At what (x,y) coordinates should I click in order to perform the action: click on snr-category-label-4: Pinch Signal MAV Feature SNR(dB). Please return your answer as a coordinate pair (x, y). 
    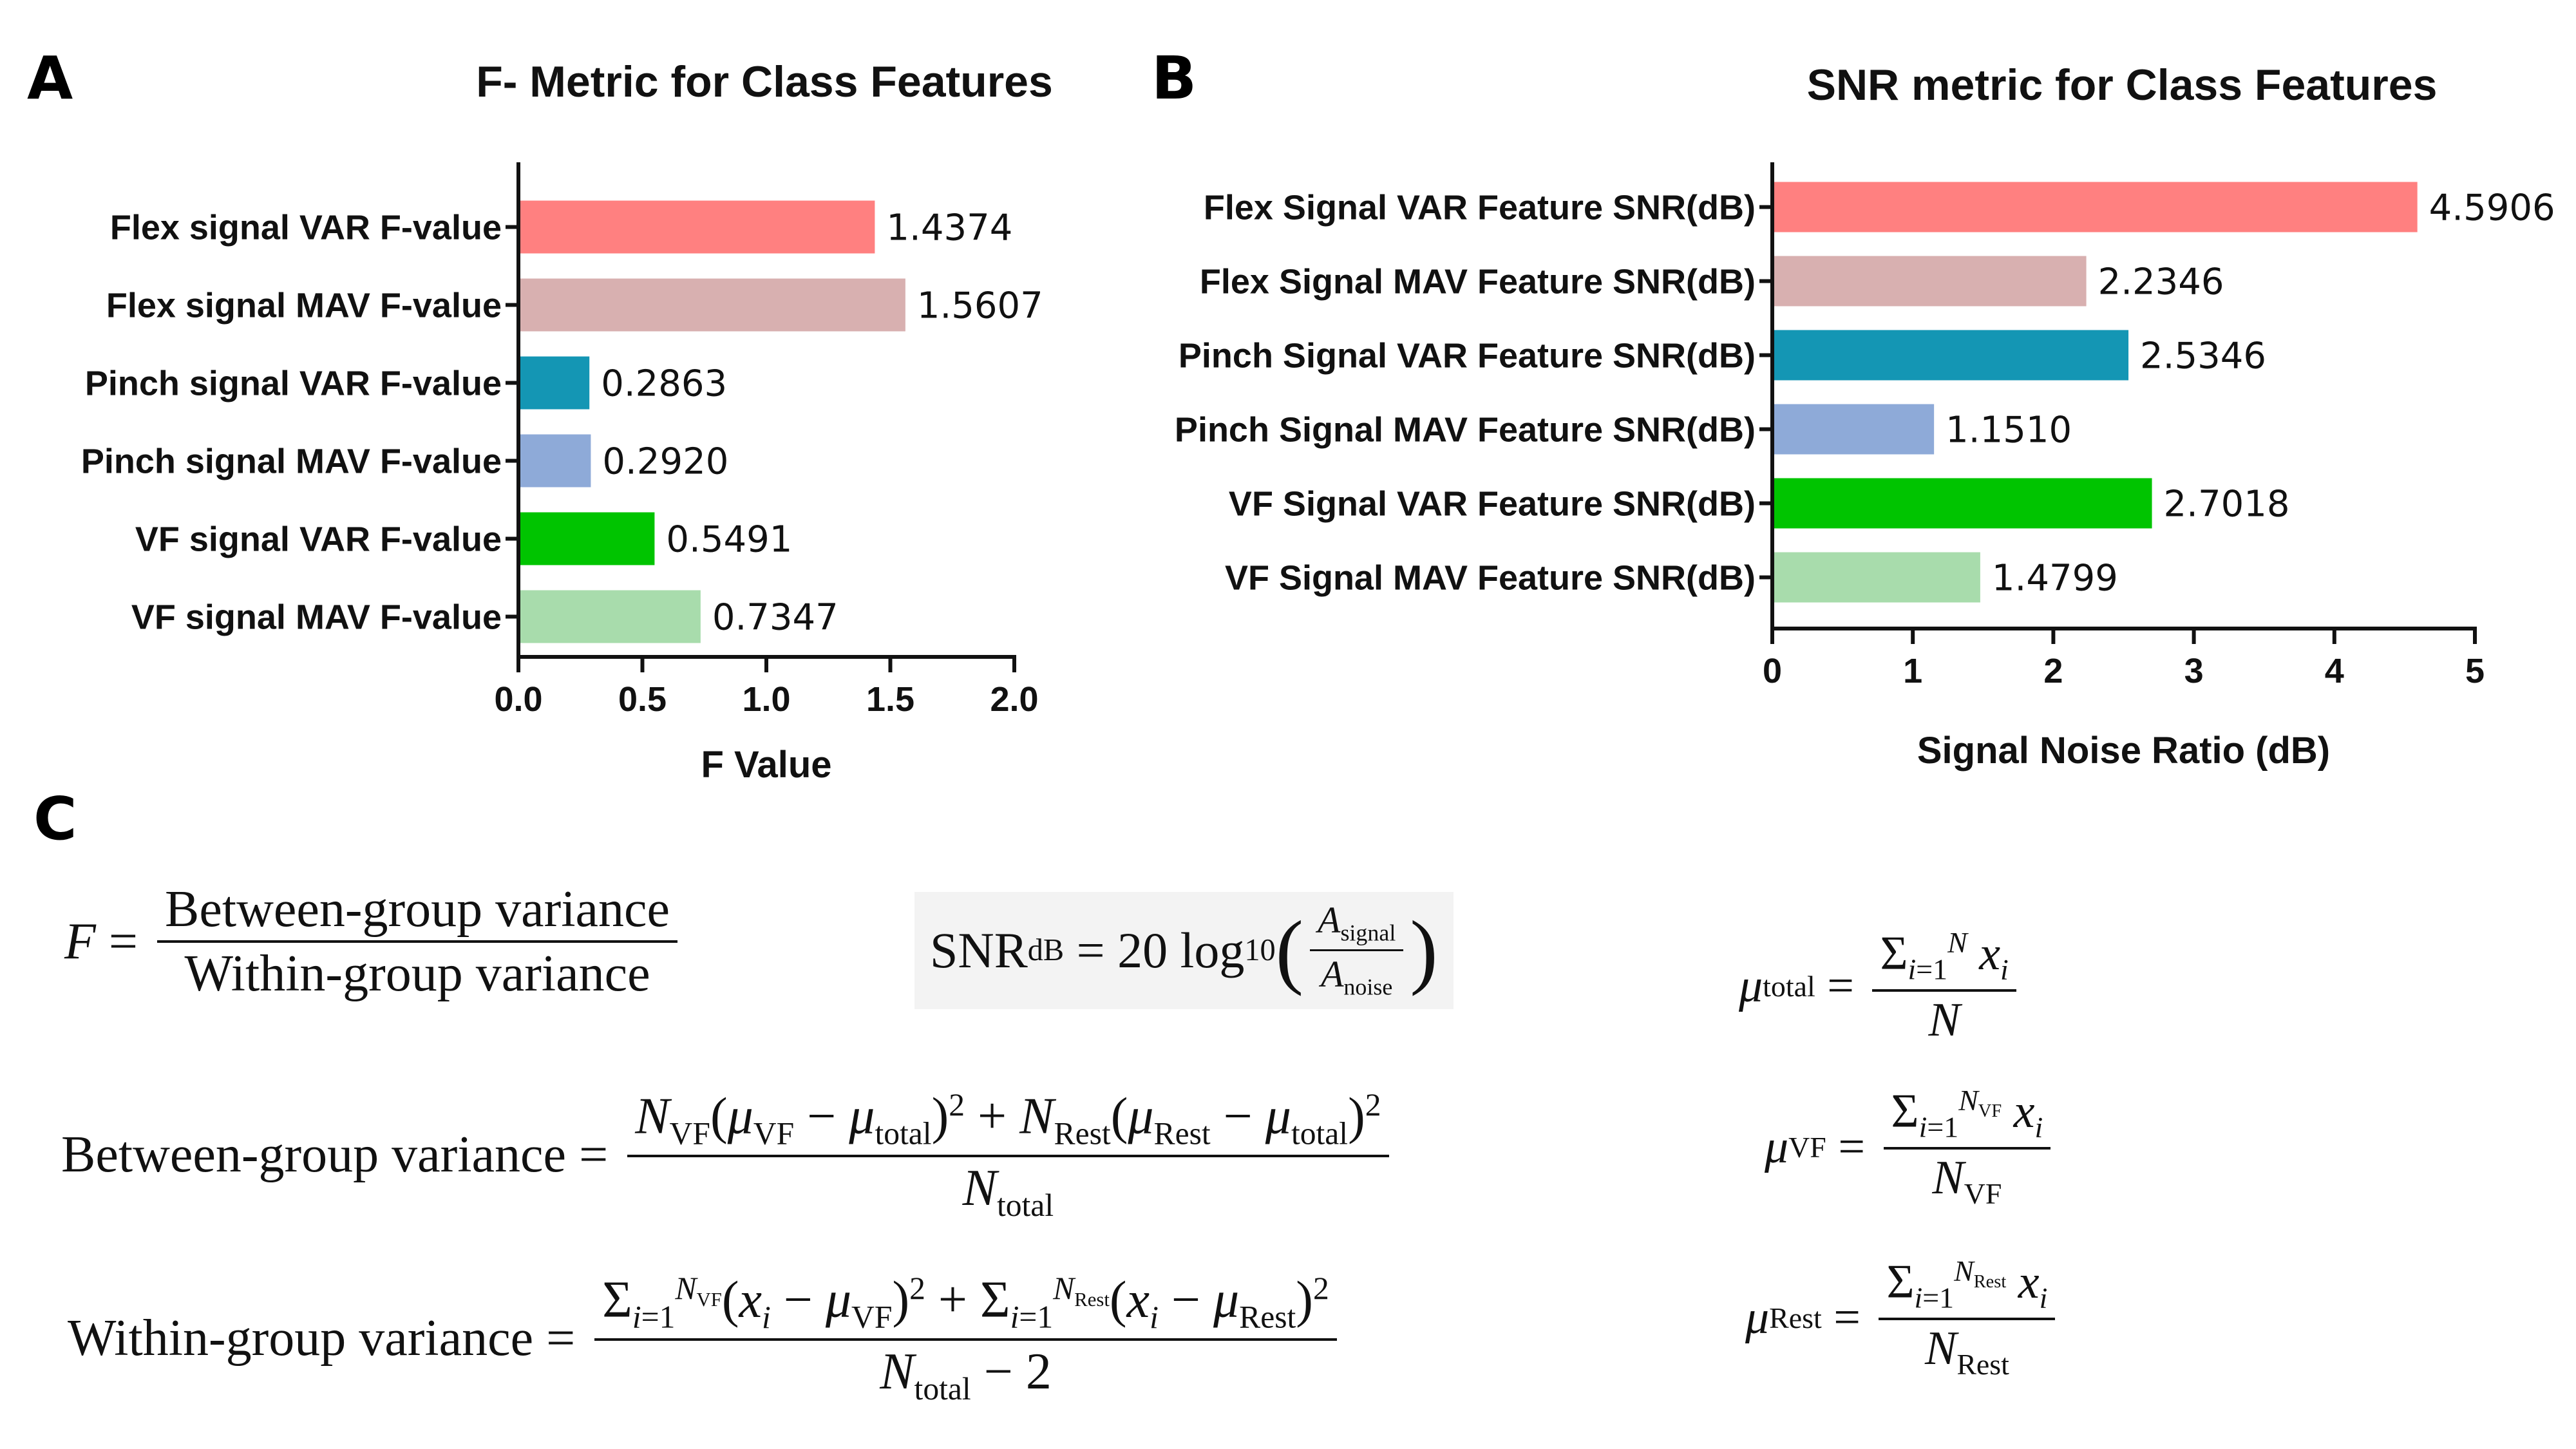
    Looking at the image, I should click on (1465, 431).